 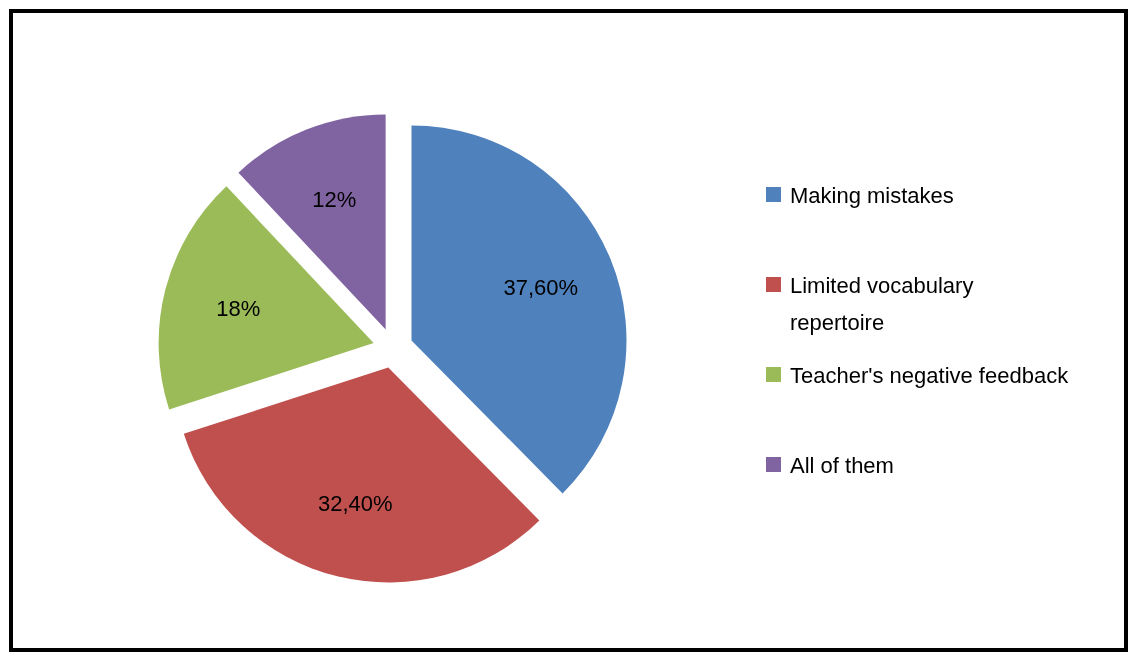 What do you see at coordinates (842, 465) in the screenshot?
I see `legend-label: All of them` at bounding box center [842, 465].